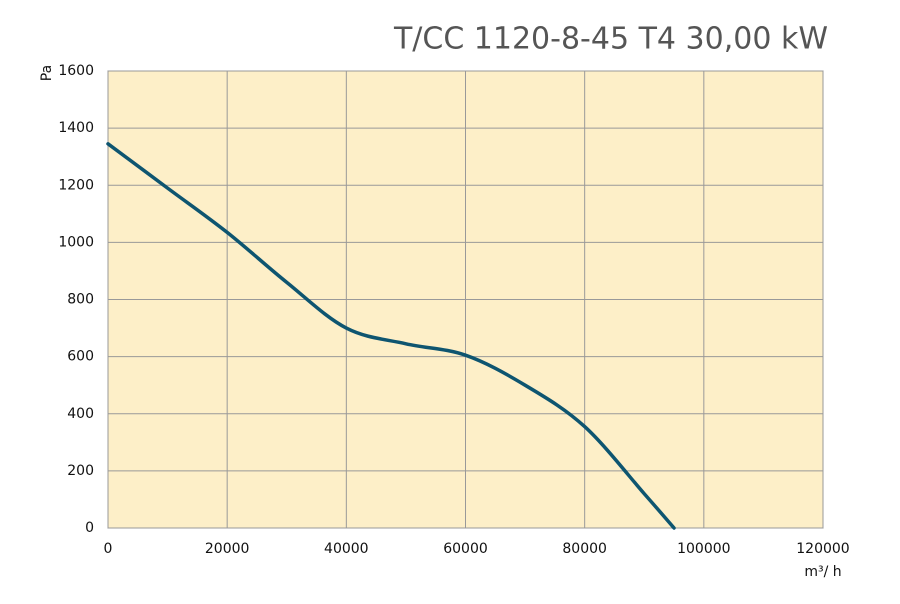 This screenshot has height=604, width=900. I want to click on x-tick-label: 100000, so click(703, 549).